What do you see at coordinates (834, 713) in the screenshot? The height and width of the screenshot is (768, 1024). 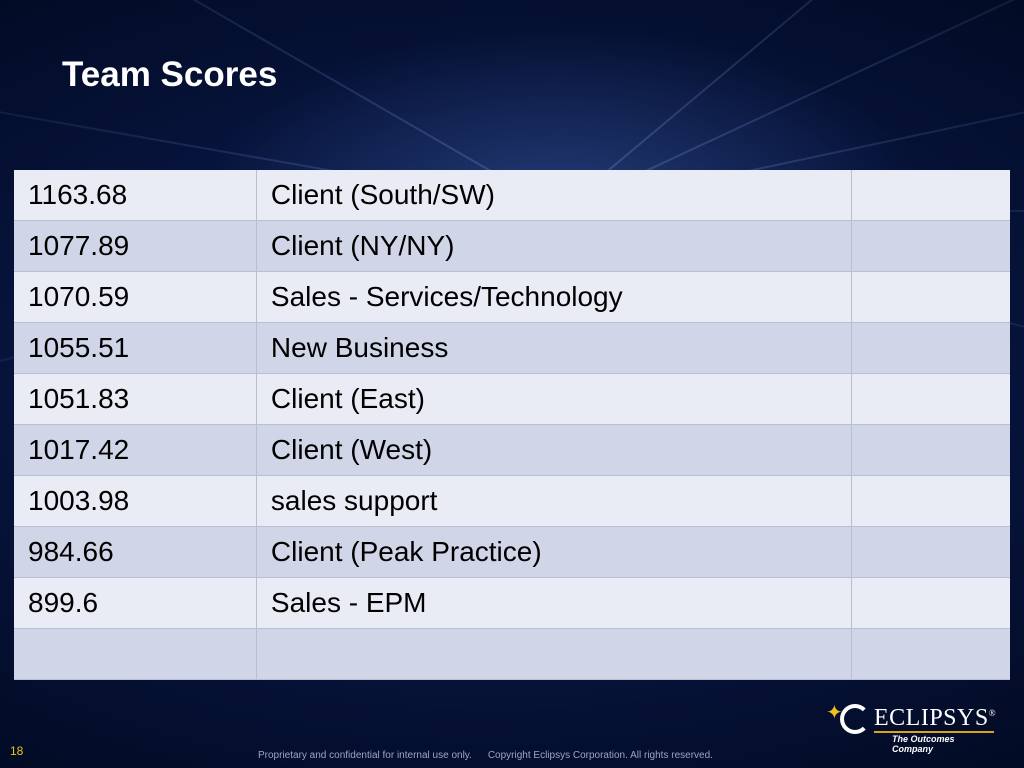 I see `star-icon: ✦` at bounding box center [834, 713].